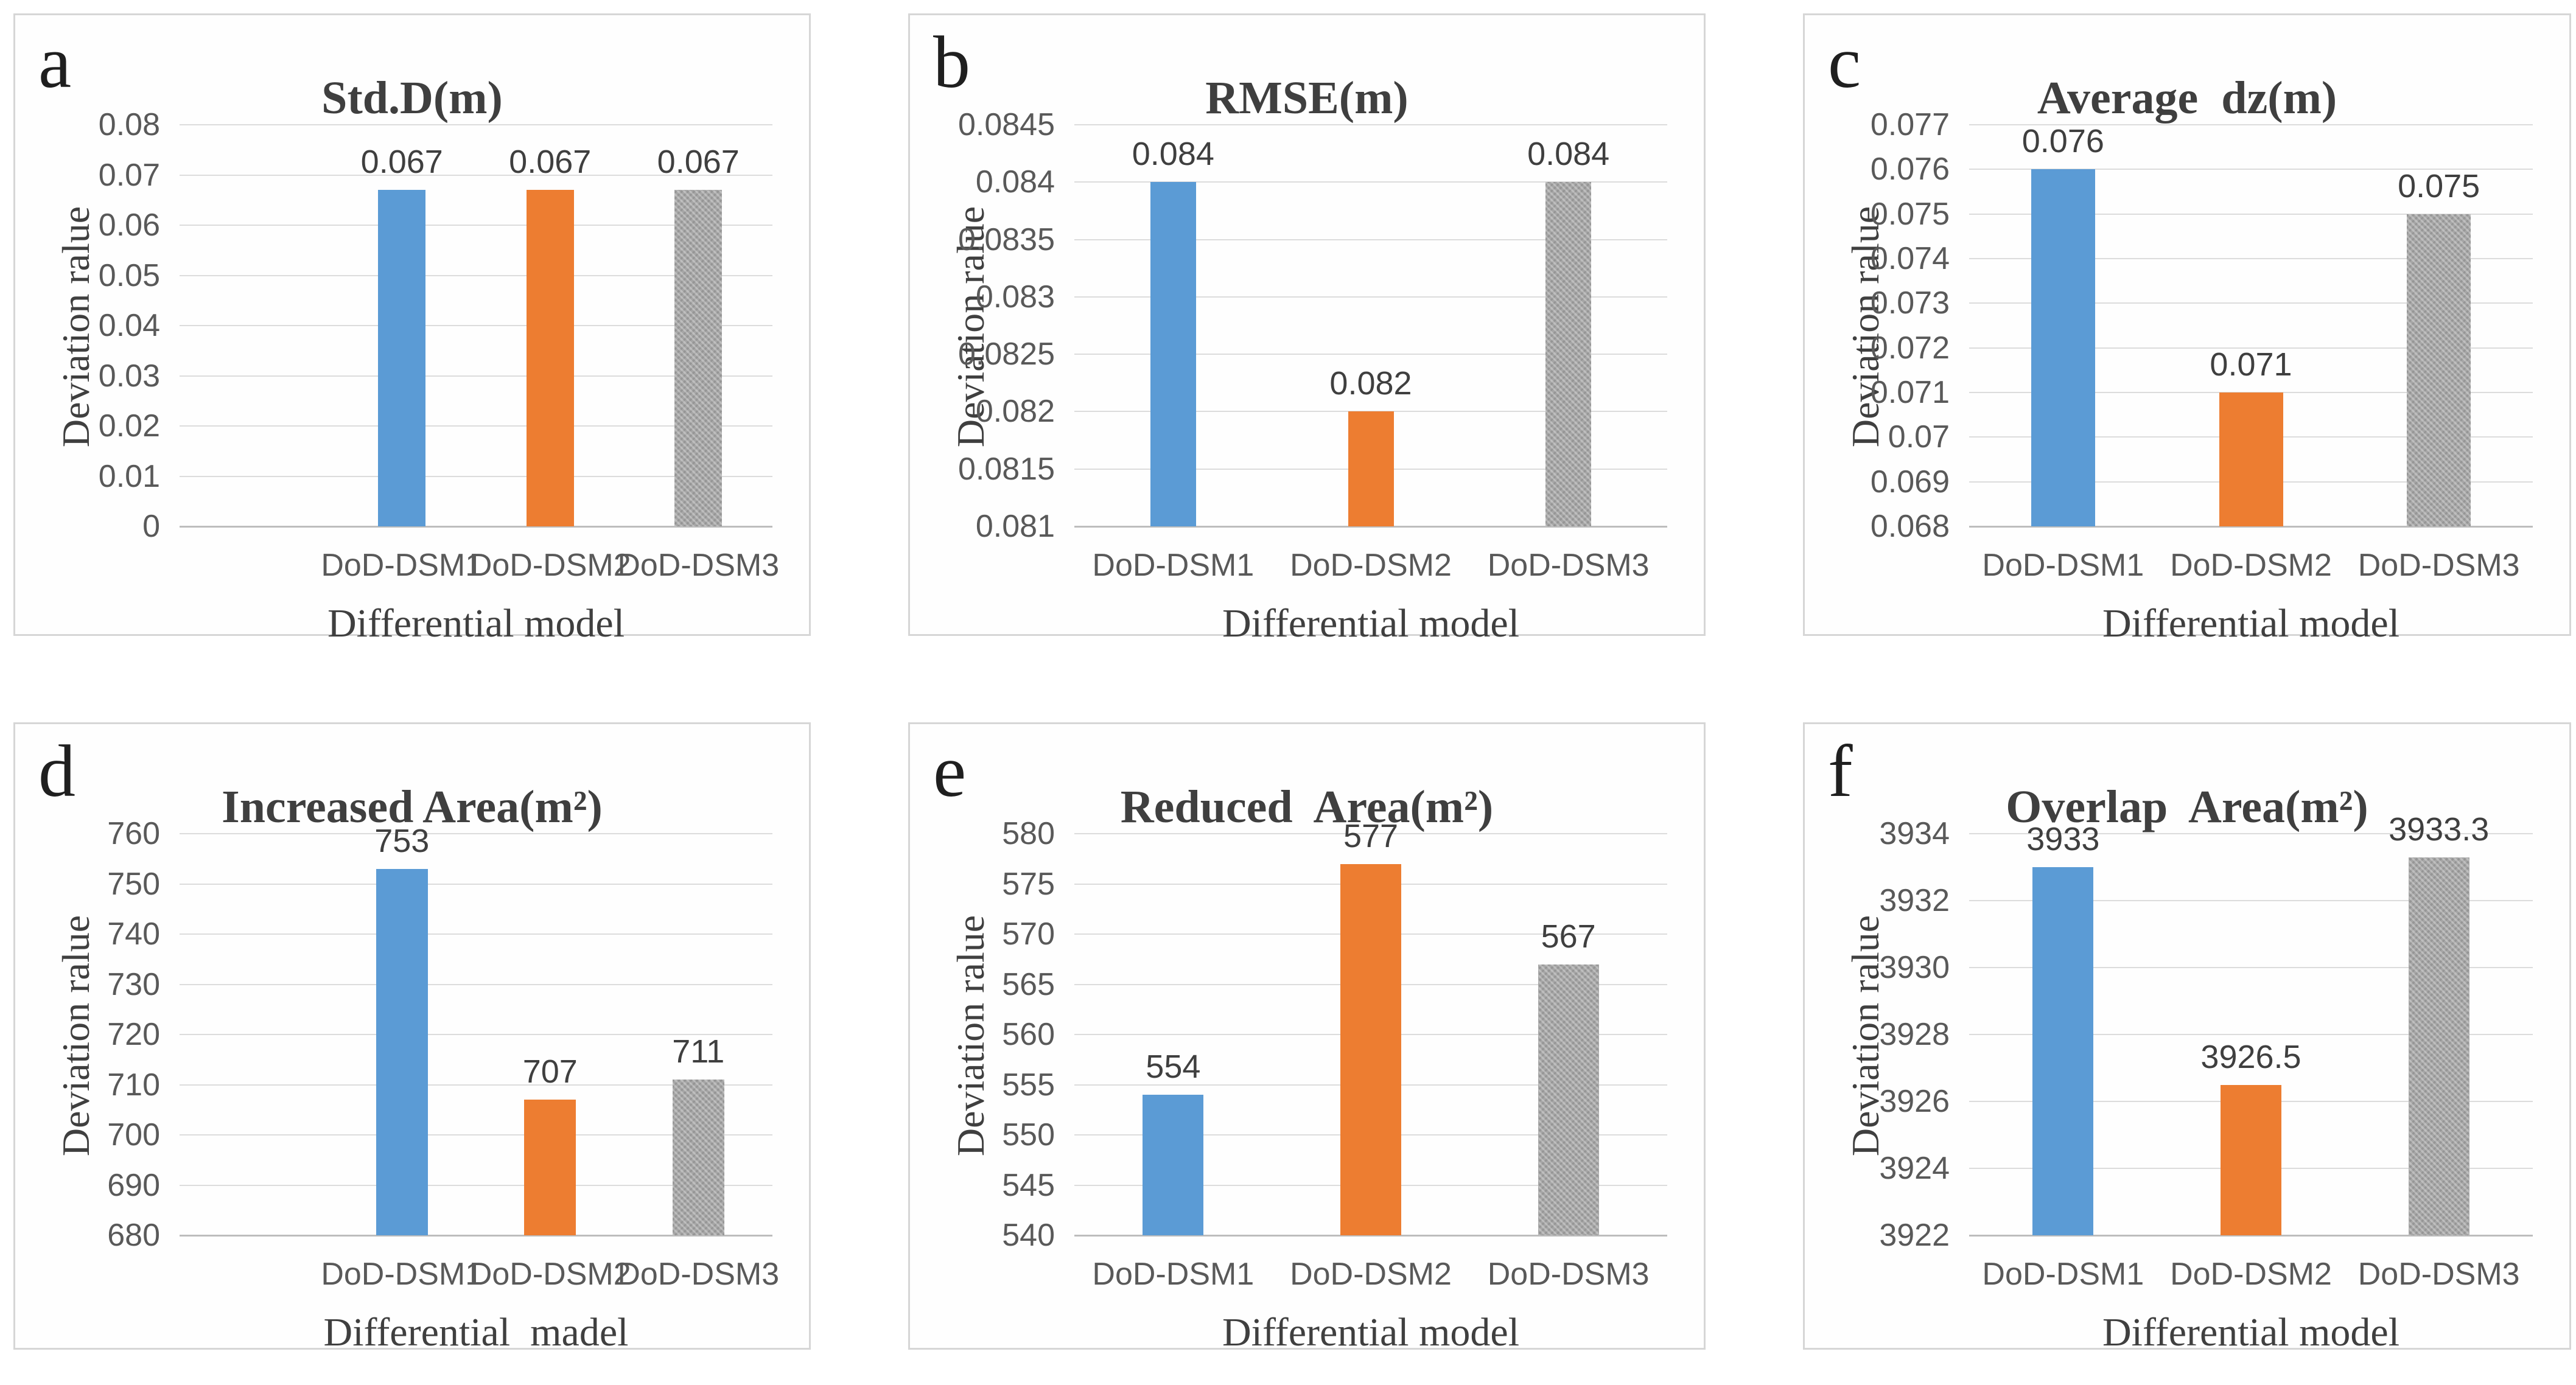 This screenshot has width=2576, height=1385. Describe the element at coordinates (970, 327) in the screenshot. I see `y-axis-title: Deviation ralue` at that location.